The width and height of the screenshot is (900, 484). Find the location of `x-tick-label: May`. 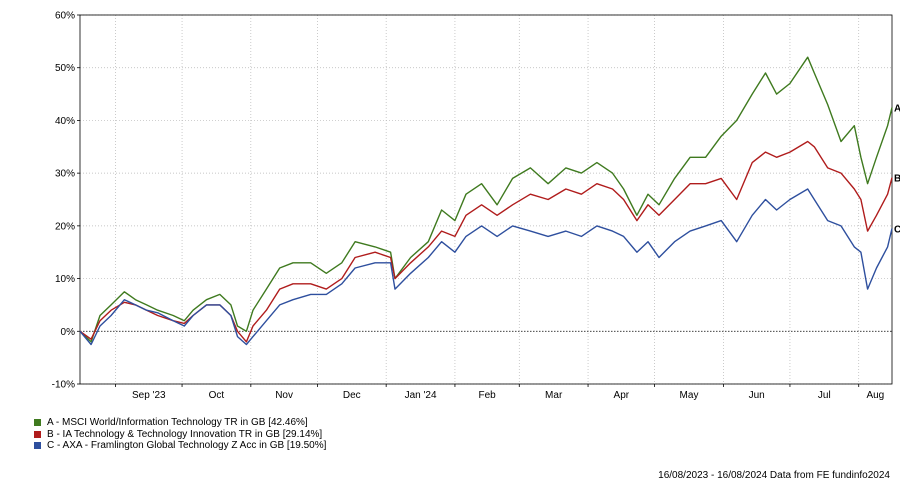

x-tick-label: May is located at coordinates (689, 395).